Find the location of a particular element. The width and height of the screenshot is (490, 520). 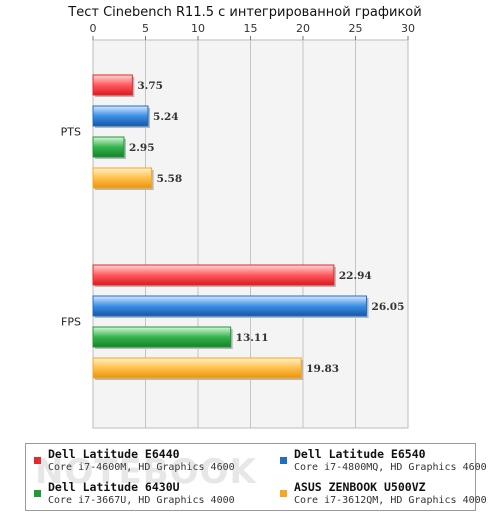

x-tick-label: 5 is located at coordinates (145, 28).